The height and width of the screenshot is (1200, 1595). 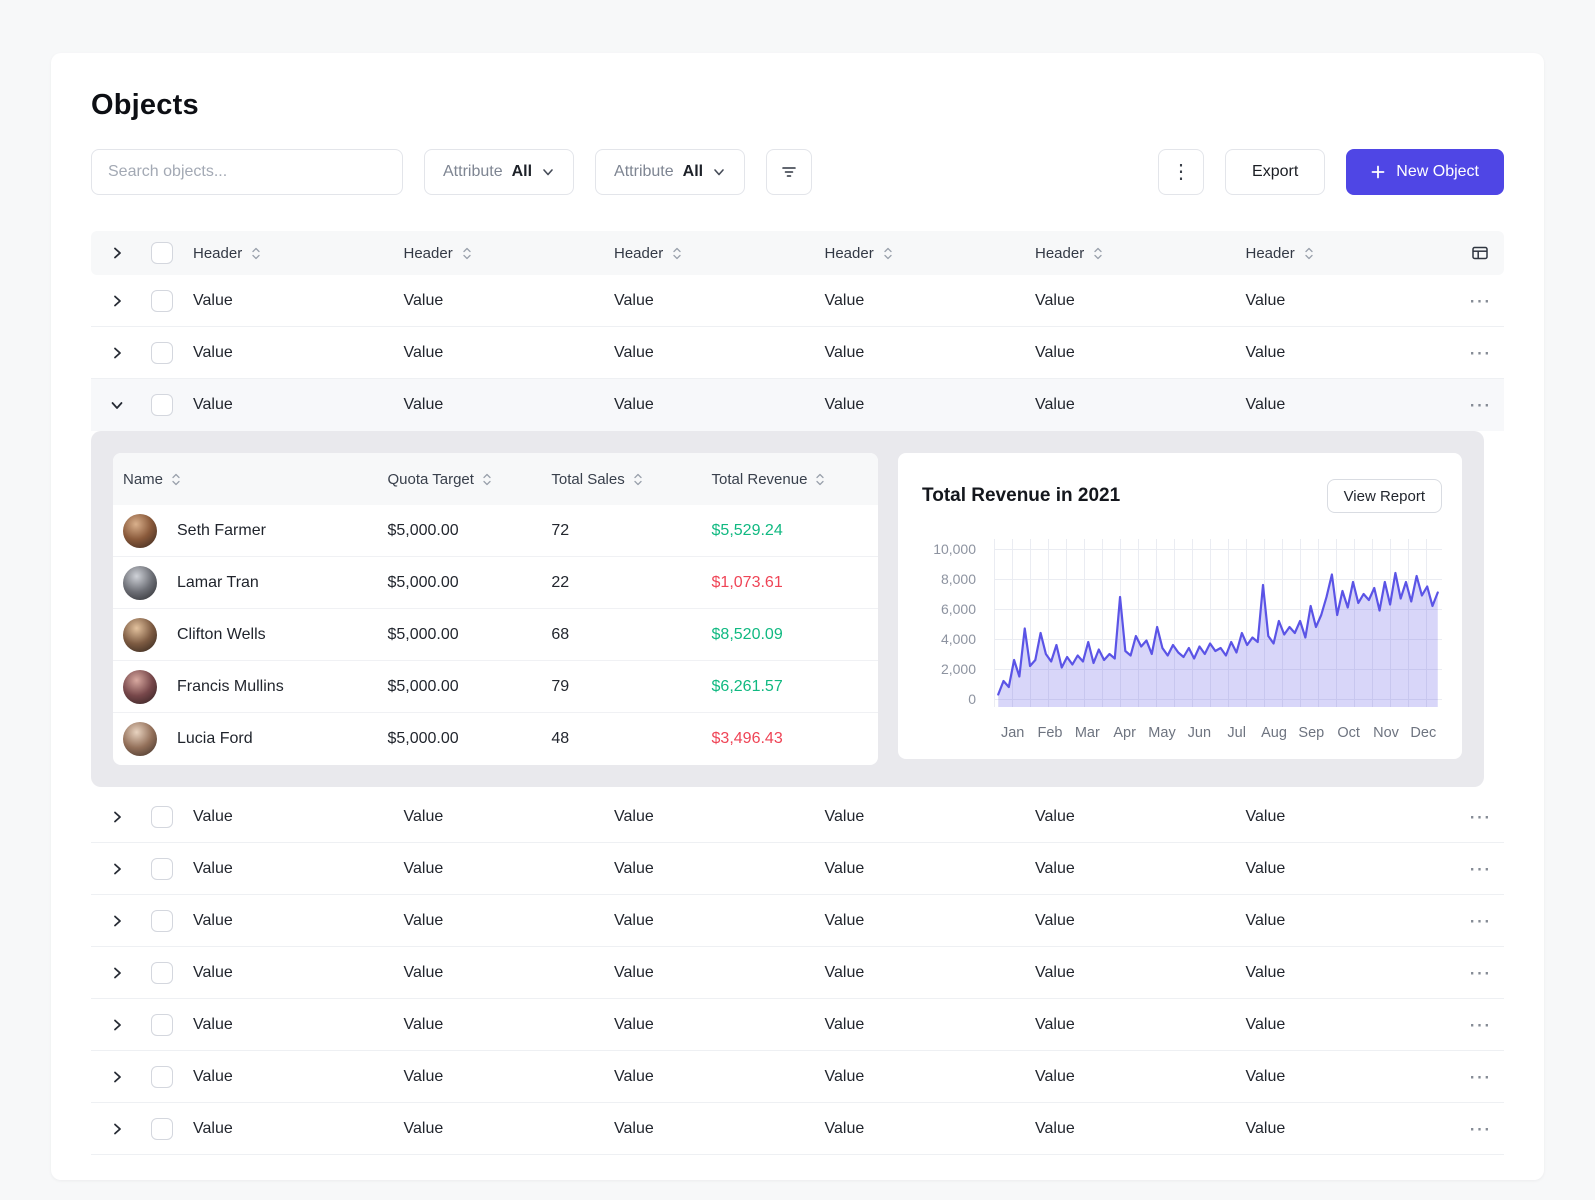 What do you see at coordinates (469, 479) in the screenshot?
I see `subtable-column-header: Quota Target` at bounding box center [469, 479].